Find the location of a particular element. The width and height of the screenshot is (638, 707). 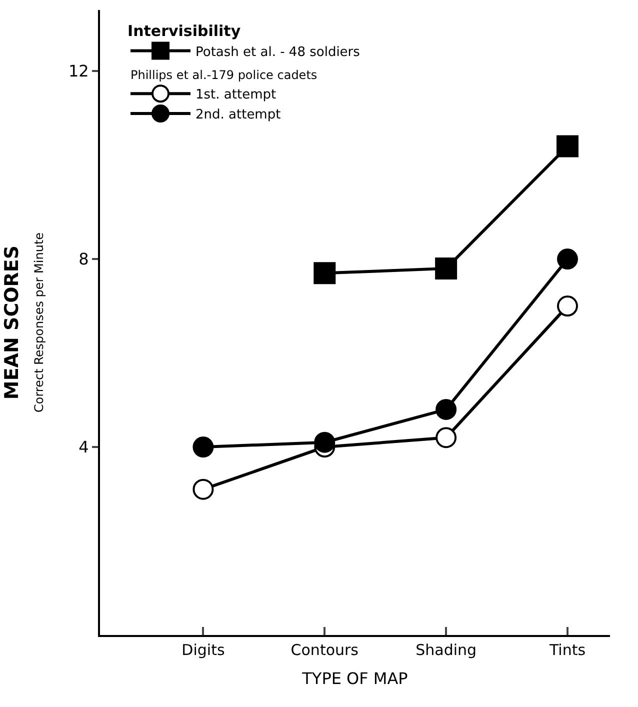

y-tick-label: 8 is located at coordinates (83, 259).